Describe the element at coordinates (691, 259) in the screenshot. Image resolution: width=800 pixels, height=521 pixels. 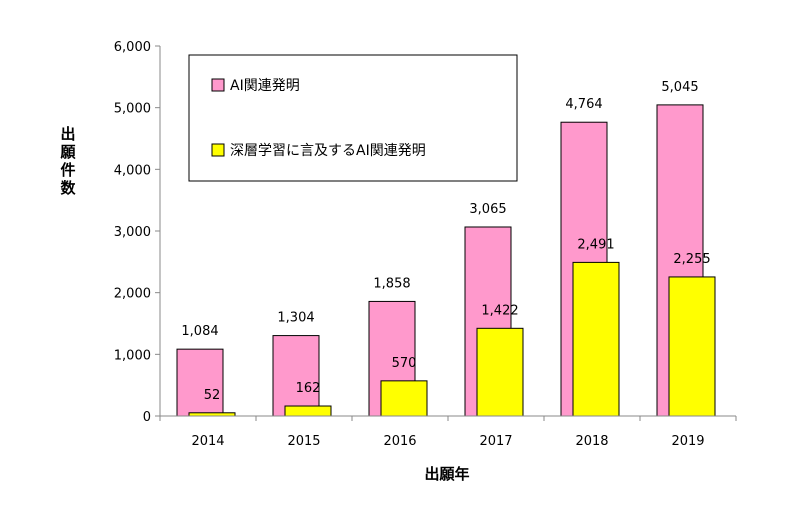
I see `data-label-deep-learning: 2,255` at that location.